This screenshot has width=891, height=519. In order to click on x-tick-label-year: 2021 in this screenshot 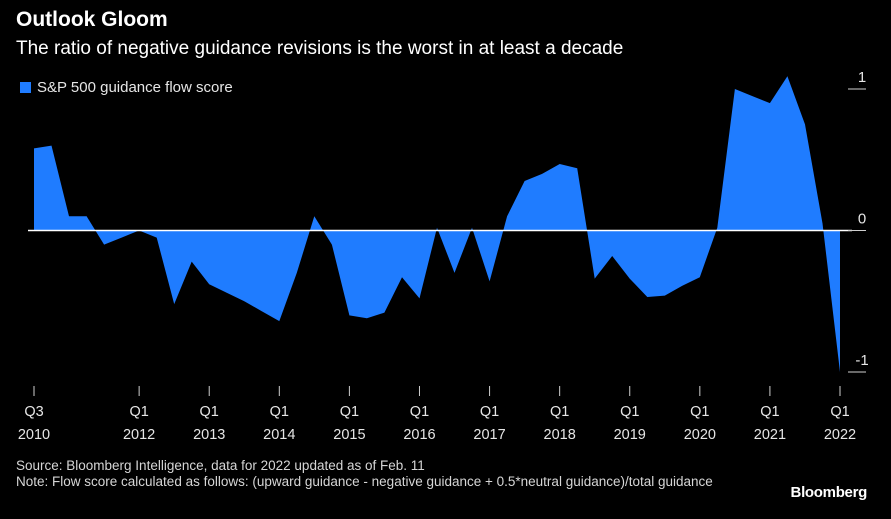, I will do `click(770, 435)`.